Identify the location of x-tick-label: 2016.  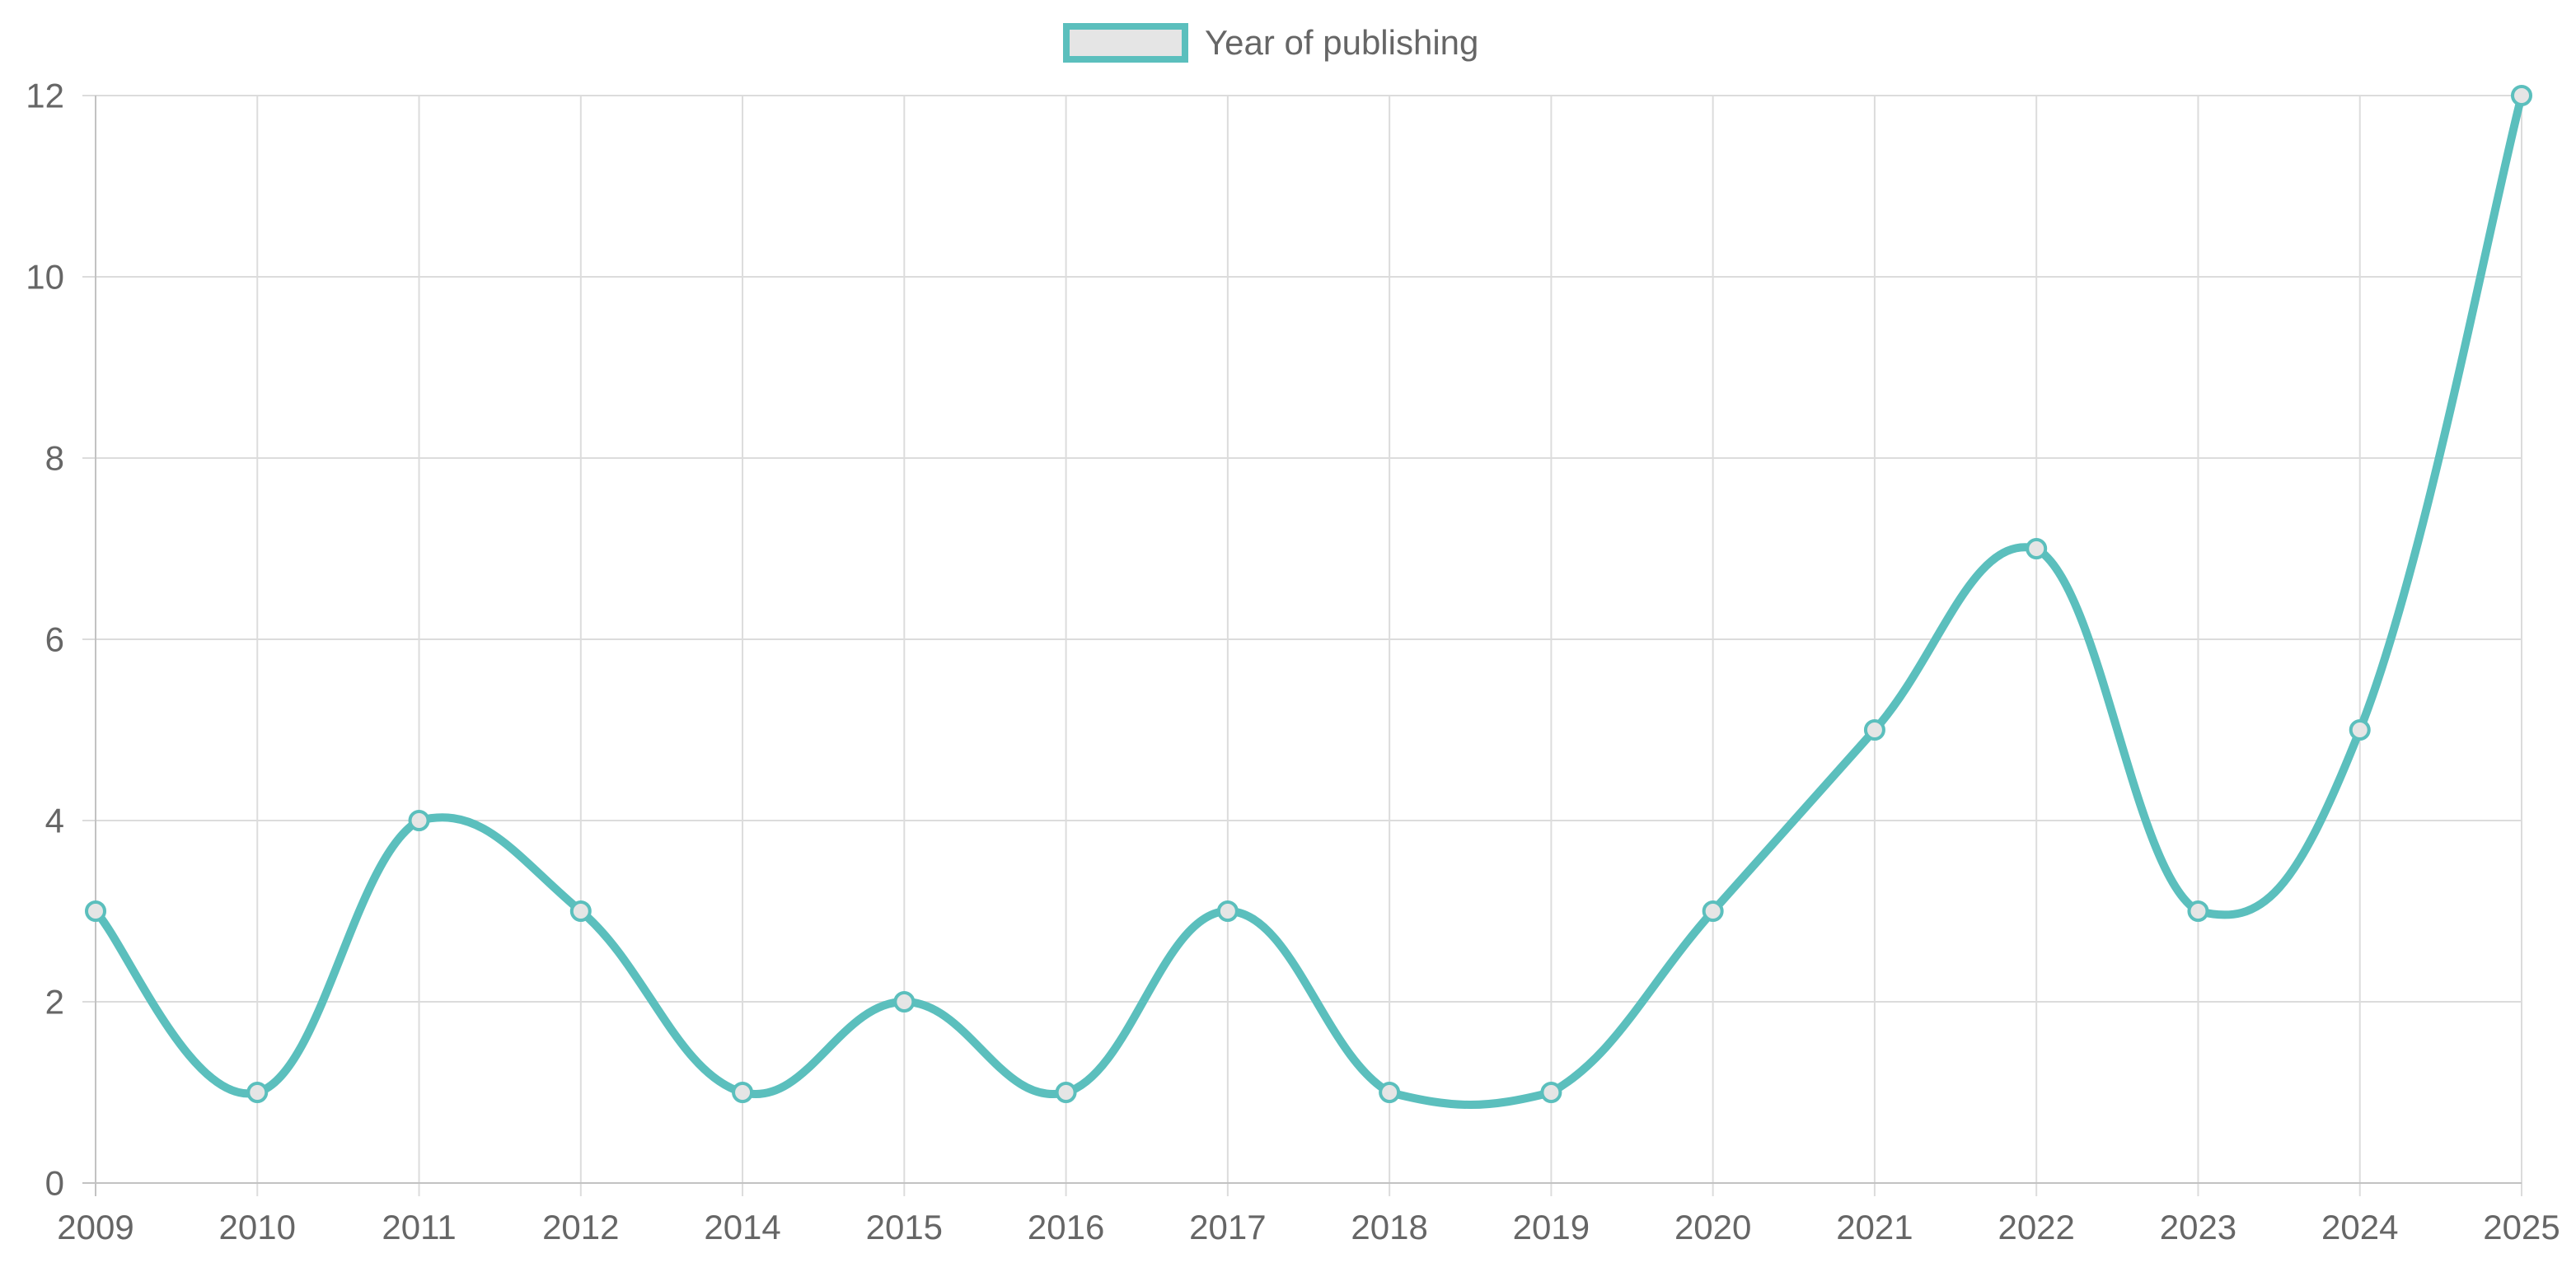
(1066, 1227).